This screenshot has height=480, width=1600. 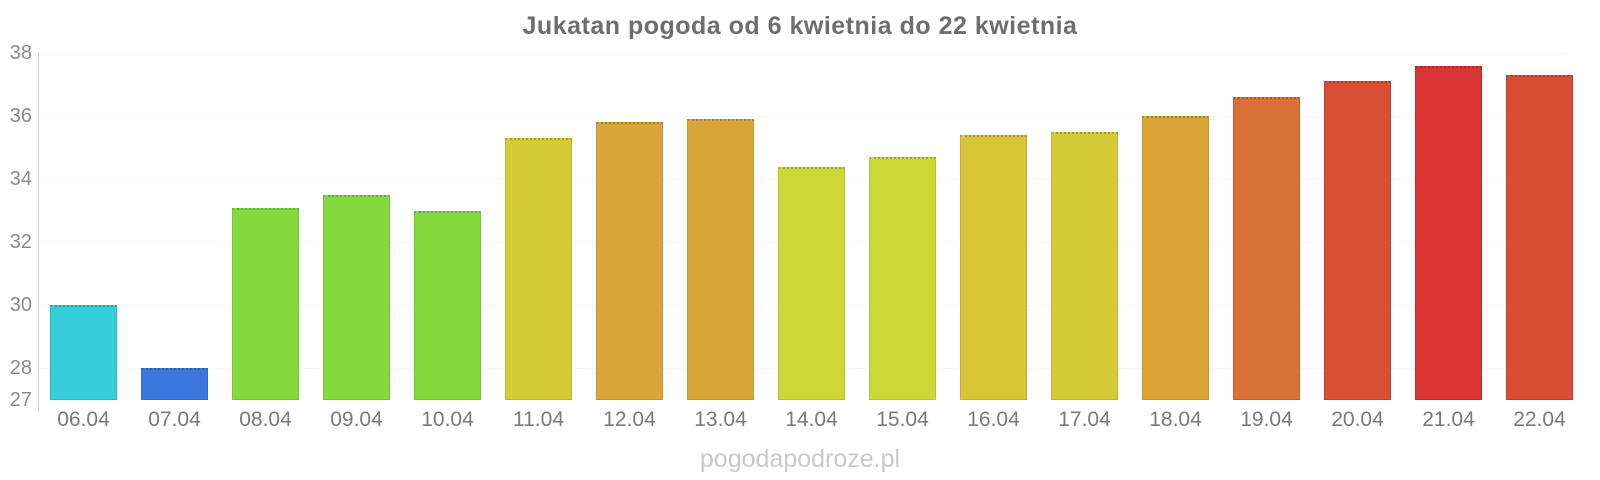 What do you see at coordinates (1448, 232) in the screenshot?
I see `bar-21.04` at bounding box center [1448, 232].